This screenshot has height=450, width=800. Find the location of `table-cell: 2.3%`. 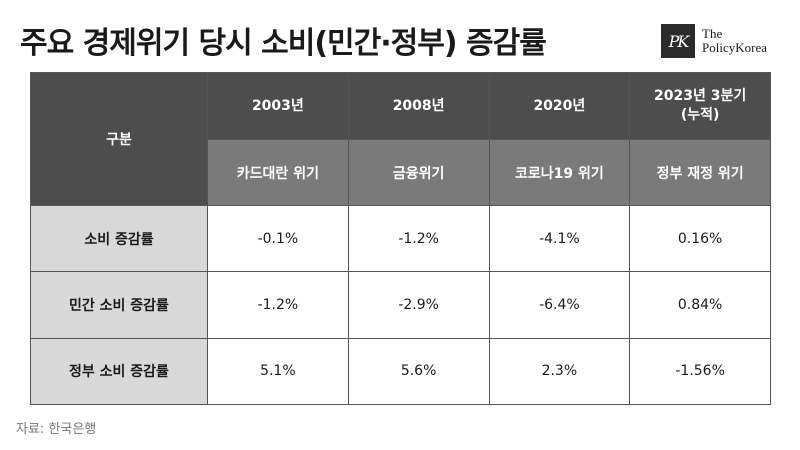

table-cell: 2.3% is located at coordinates (559, 371).